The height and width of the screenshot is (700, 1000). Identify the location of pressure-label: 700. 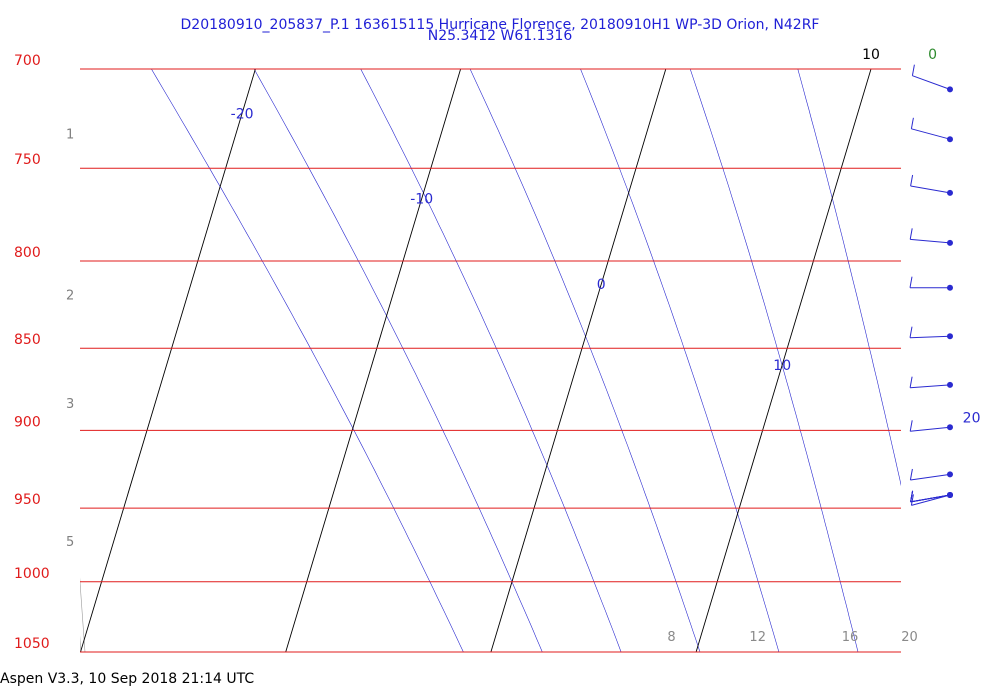
(27, 61).